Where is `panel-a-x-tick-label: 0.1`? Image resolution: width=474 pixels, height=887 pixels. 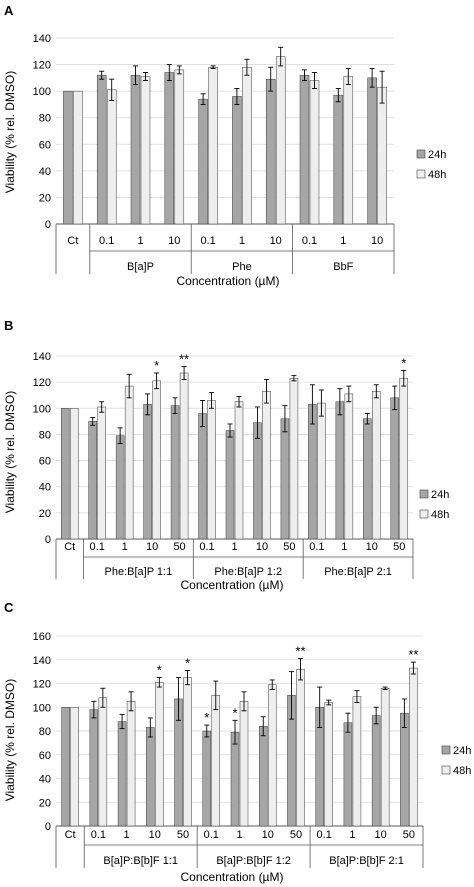
panel-a-x-tick-label: 0.1 is located at coordinates (309, 241).